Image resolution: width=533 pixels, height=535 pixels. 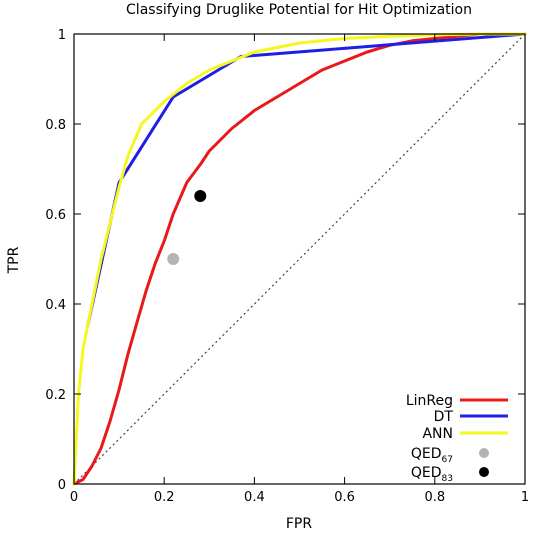 What do you see at coordinates (187, 227) in the screenshot?
I see `points-layer` at bounding box center [187, 227].